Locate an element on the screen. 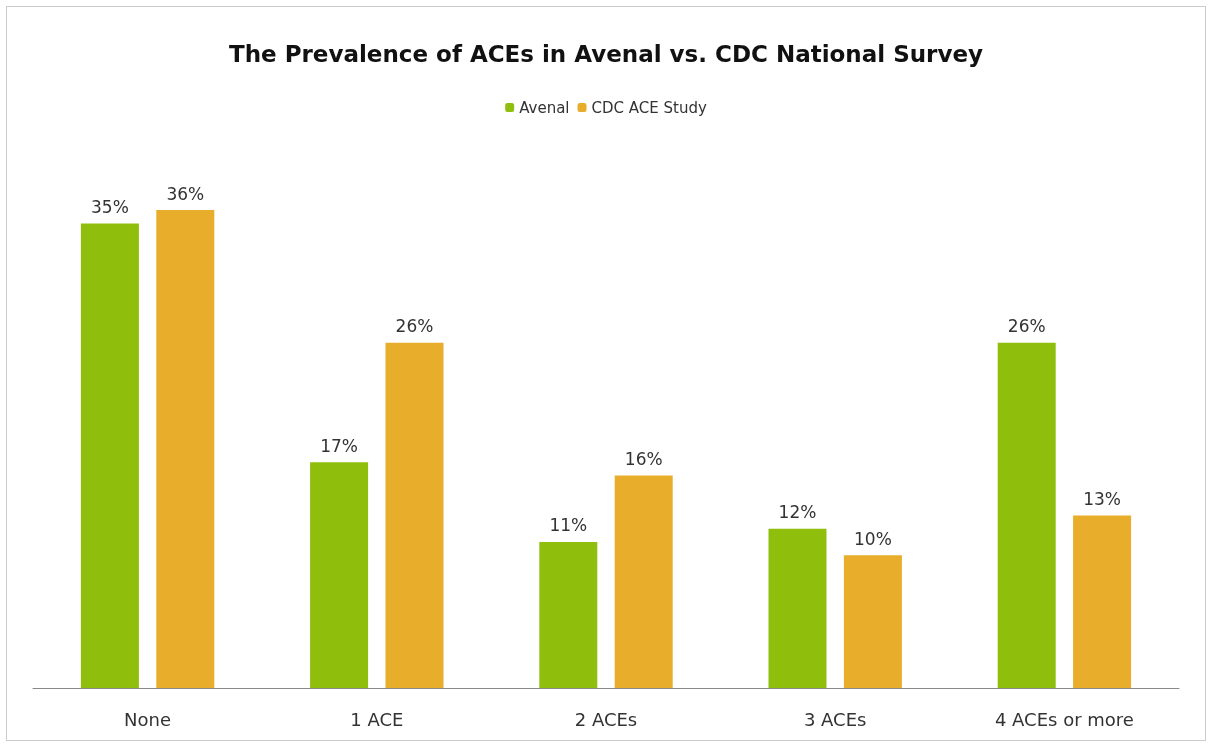 This screenshot has width=1214, height=749. data-label: 12% is located at coordinates (797, 512).